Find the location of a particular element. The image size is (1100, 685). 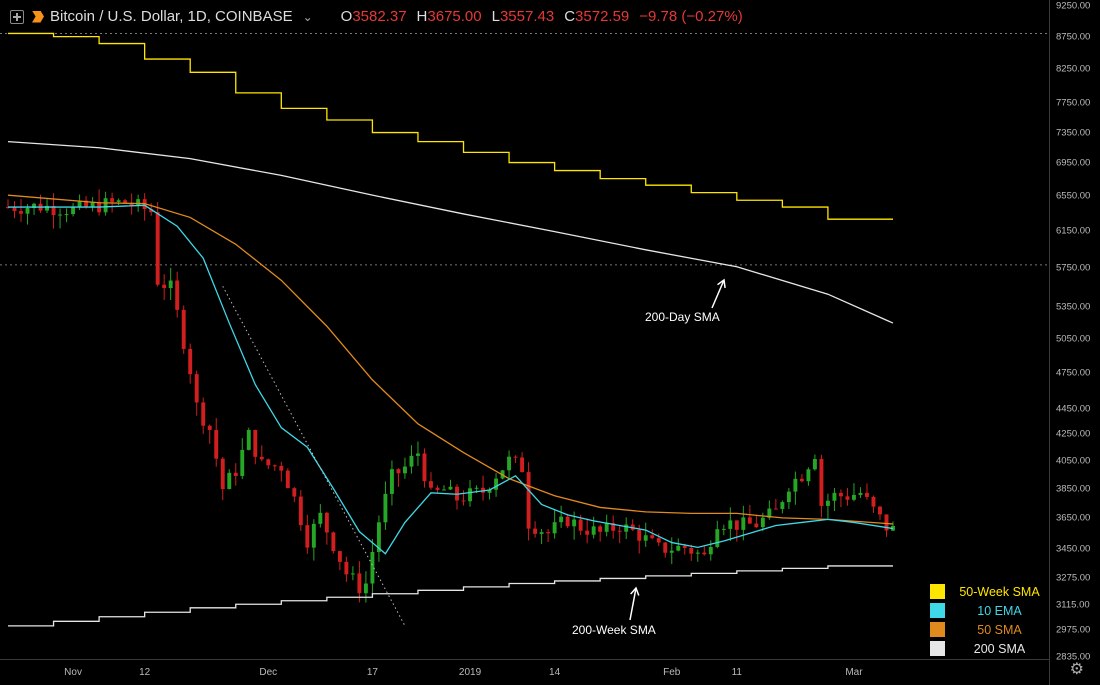

price-tick-label: 3450.00 is located at coordinates (1073, 549).